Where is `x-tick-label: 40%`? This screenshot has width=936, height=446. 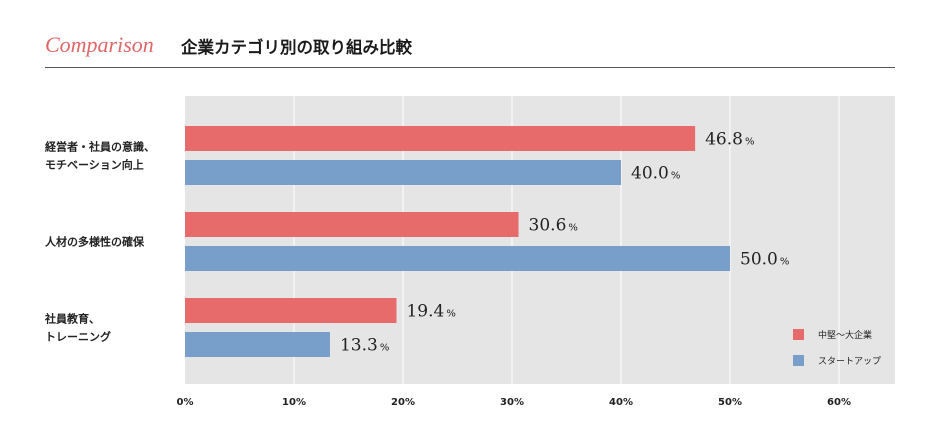
x-tick-label: 40% is located at coordinates (621, 402).